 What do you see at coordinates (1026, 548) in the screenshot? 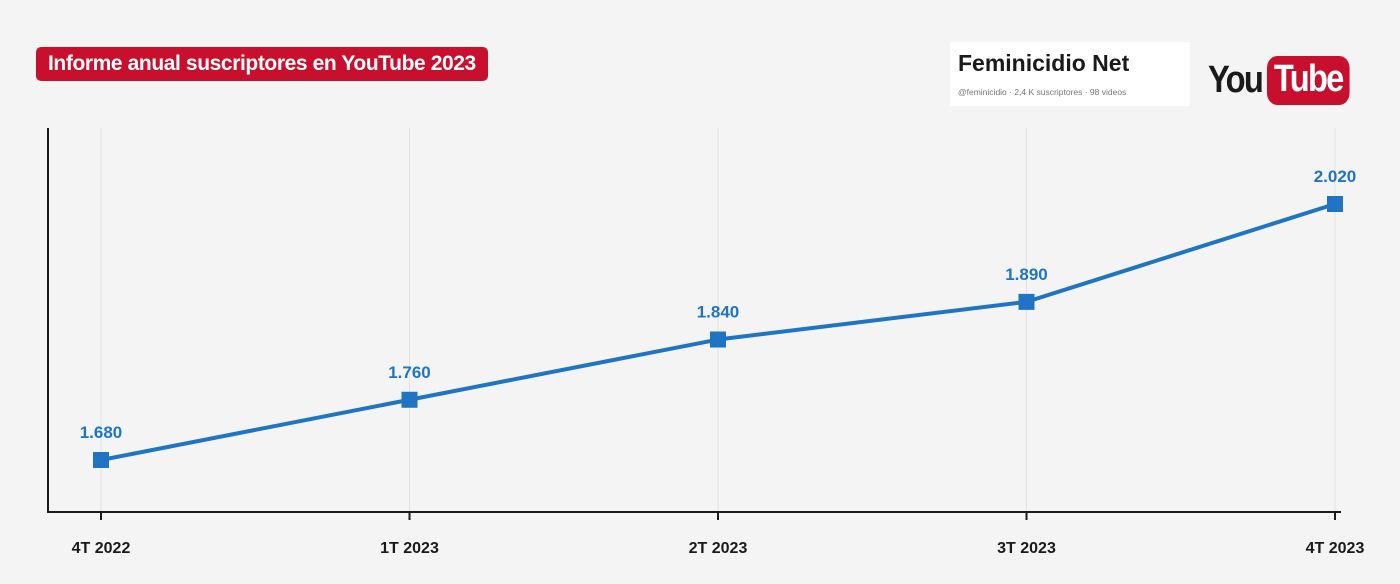
I see `x-tick-label: 3T 2023` at bounding box center [1026, 548].